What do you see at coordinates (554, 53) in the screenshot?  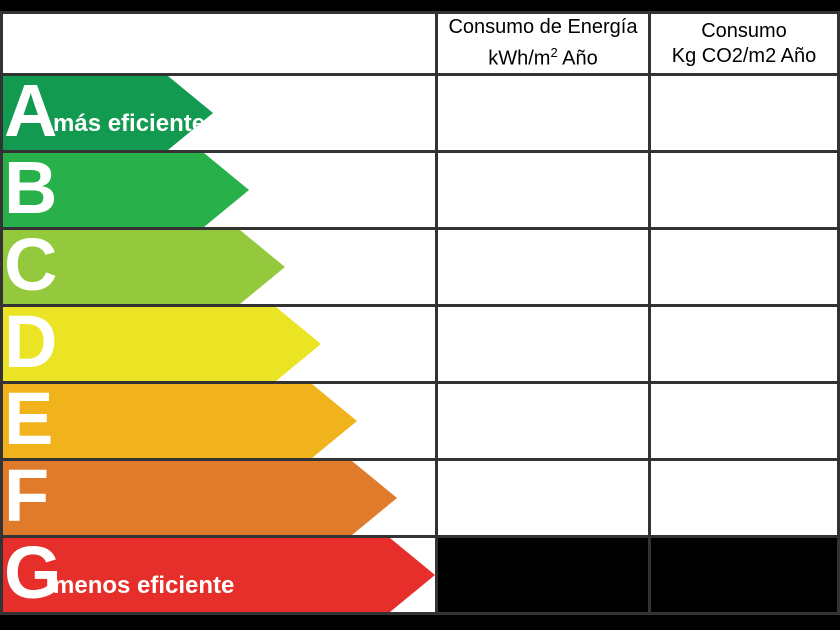 I see `header-energy-unit-sup: 2` at bounding box center [554, 53].